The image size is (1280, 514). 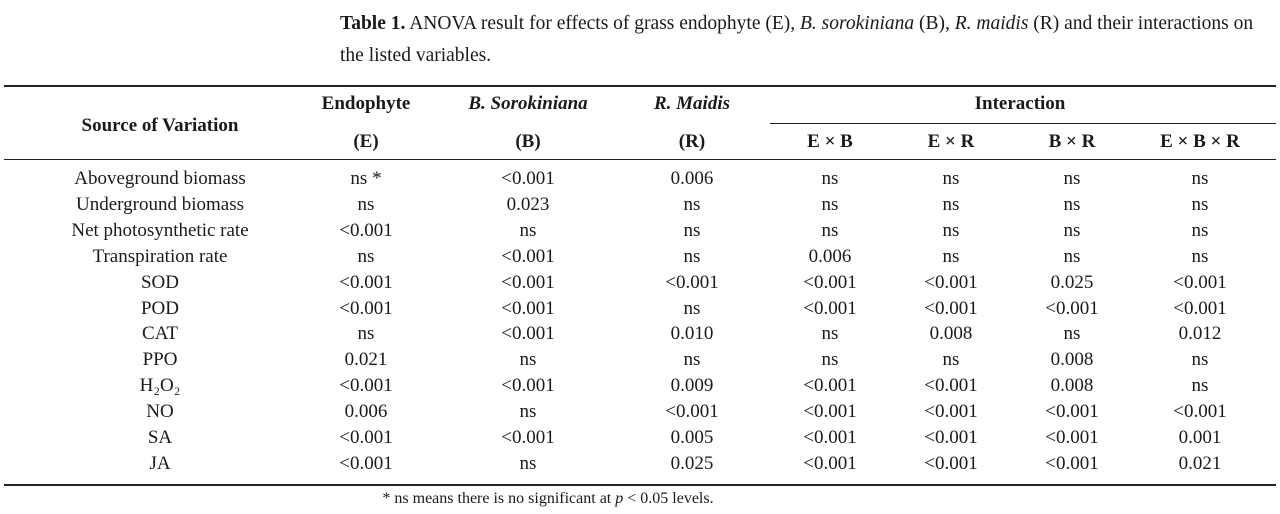 What do you see at coordinates (366, 178) in the screenshot?
I see `row-value: ns *` at bounding box center [366, 178].